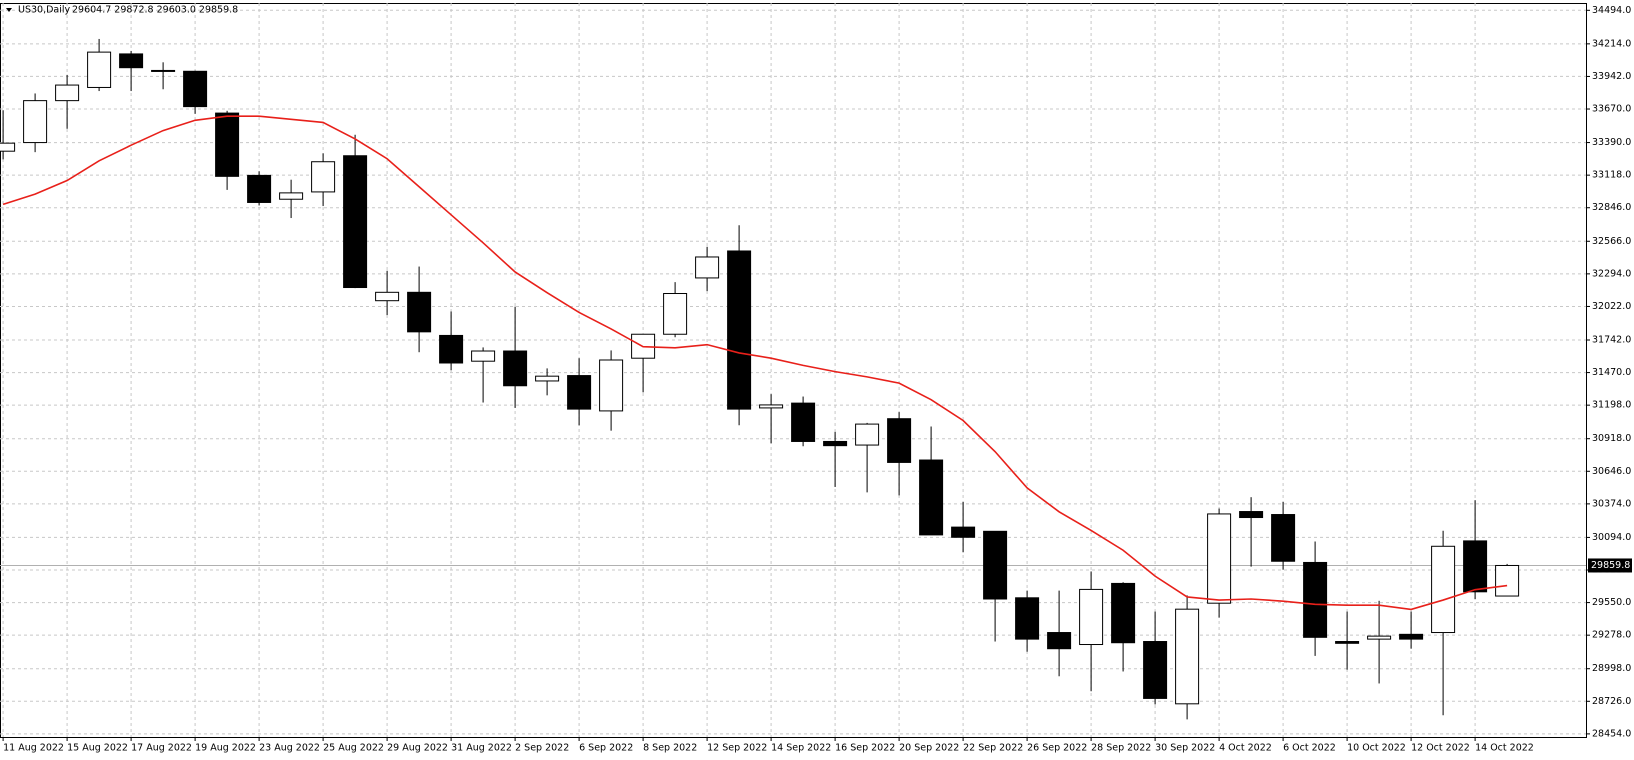 The image size is (1634, 760). Describe the element at coordinates (865, 748) in the screenshot. I see `x-tick-label: 16 Sep 2022` at that location.